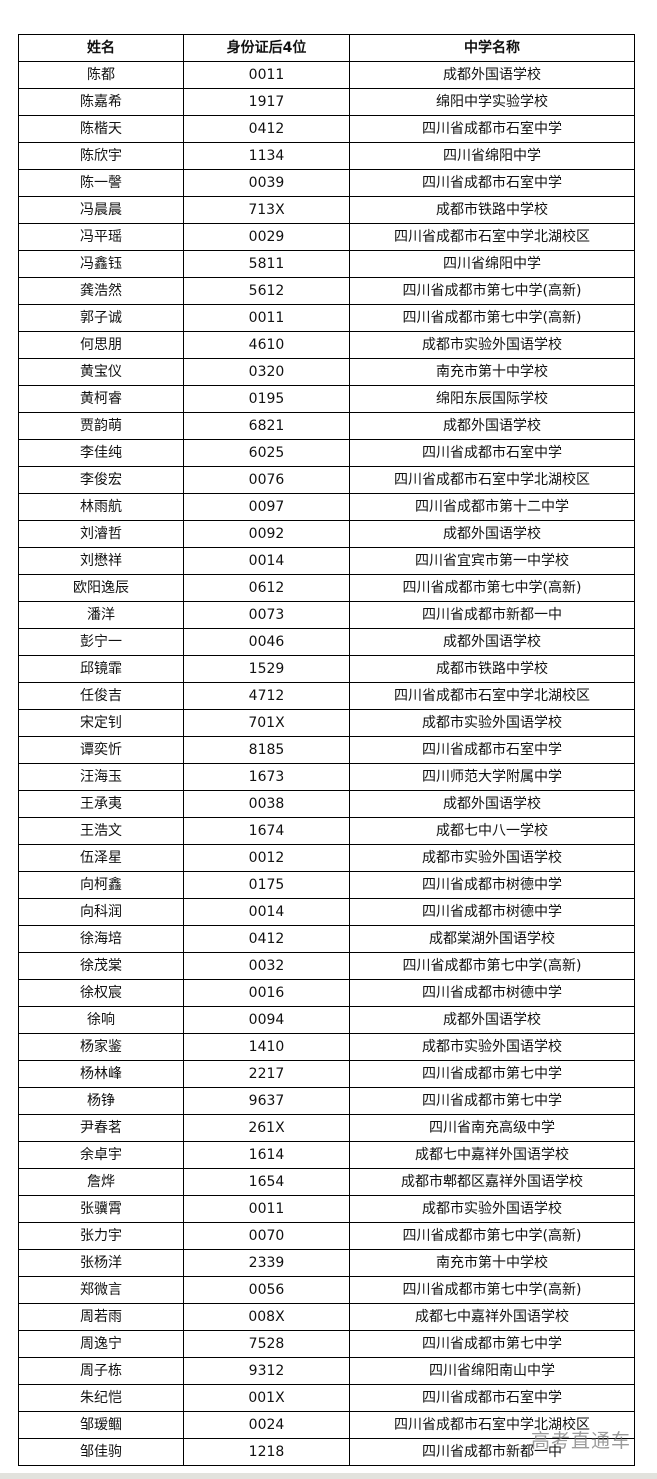 The height and width of the screenshot is (1479, 657). I want to click on cell-id-last4: 1410, so click(266, 1047).